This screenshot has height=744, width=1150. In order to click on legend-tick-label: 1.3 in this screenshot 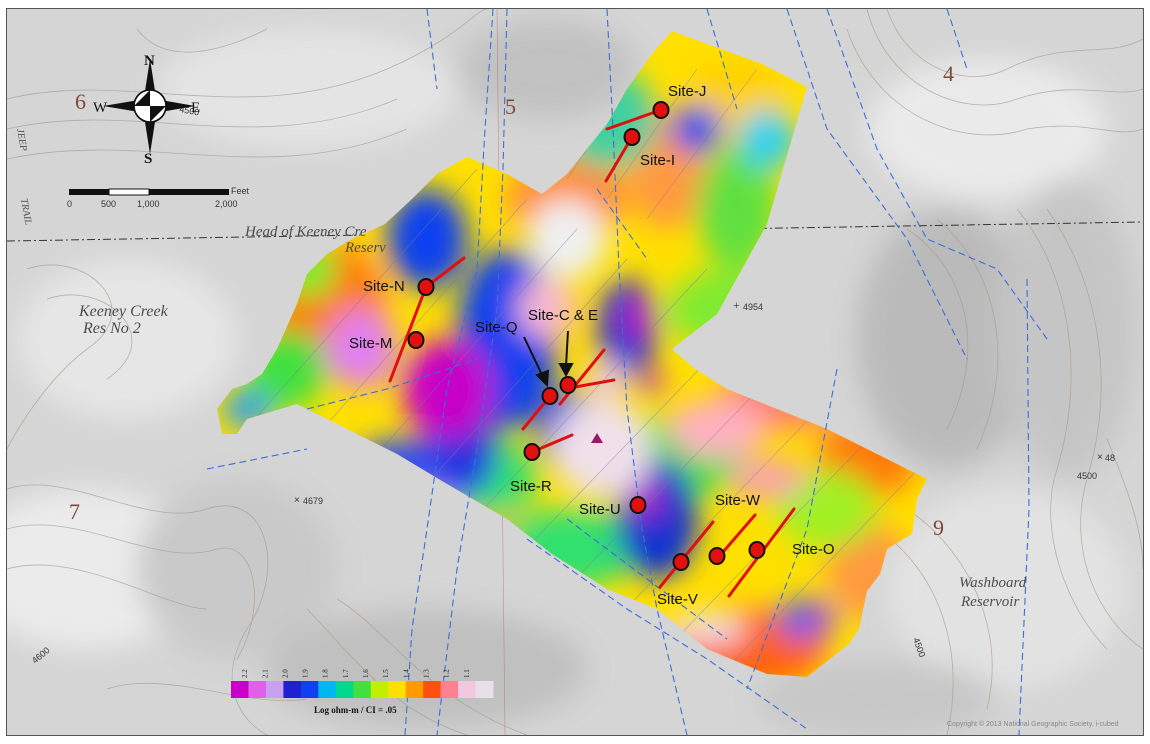, I will do `click(427, 673)`.